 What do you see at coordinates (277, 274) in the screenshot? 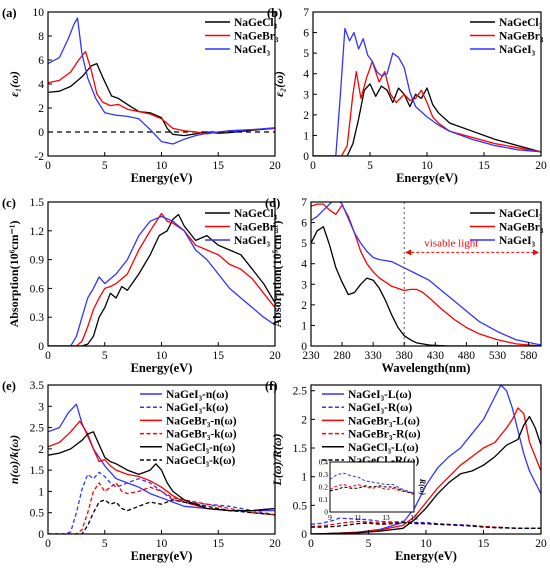
I see `y-axis-label: Absorption(10⁵cm⁻¹)` at bounding box center [277, 274].